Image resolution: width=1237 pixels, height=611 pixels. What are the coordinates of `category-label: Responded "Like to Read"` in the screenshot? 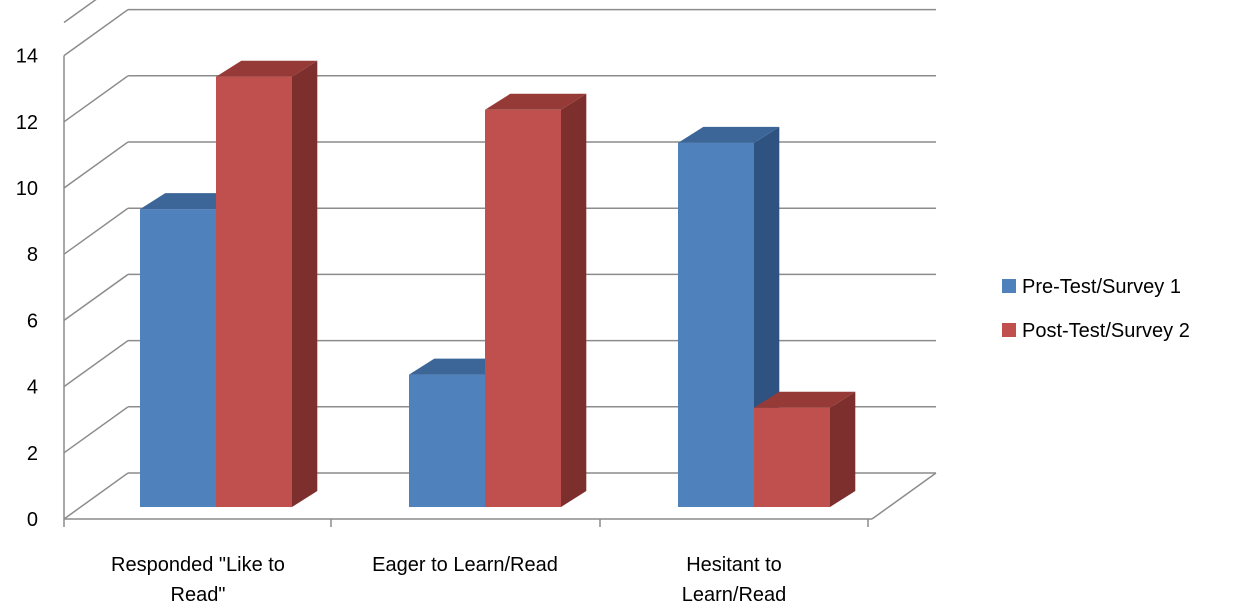 It's located at (198, 580).